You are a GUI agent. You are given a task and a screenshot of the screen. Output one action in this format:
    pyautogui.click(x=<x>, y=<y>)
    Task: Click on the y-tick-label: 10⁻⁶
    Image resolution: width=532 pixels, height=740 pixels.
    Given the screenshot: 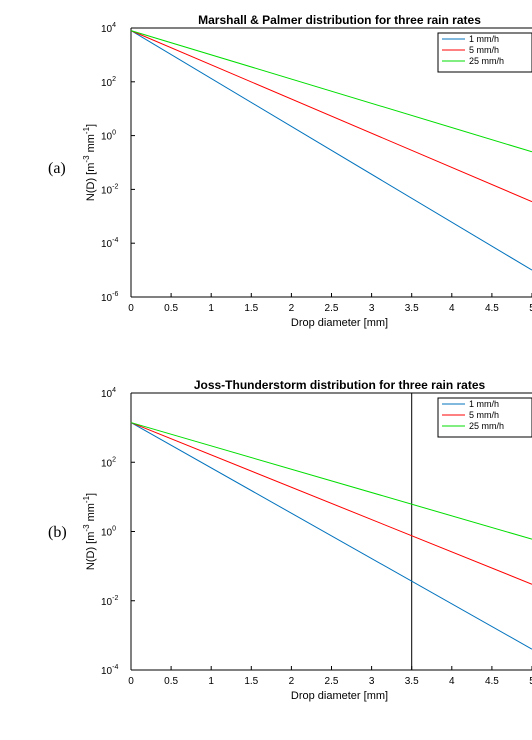 What is the action you would take?
    pyautogui.click(x=109, y=297)
    